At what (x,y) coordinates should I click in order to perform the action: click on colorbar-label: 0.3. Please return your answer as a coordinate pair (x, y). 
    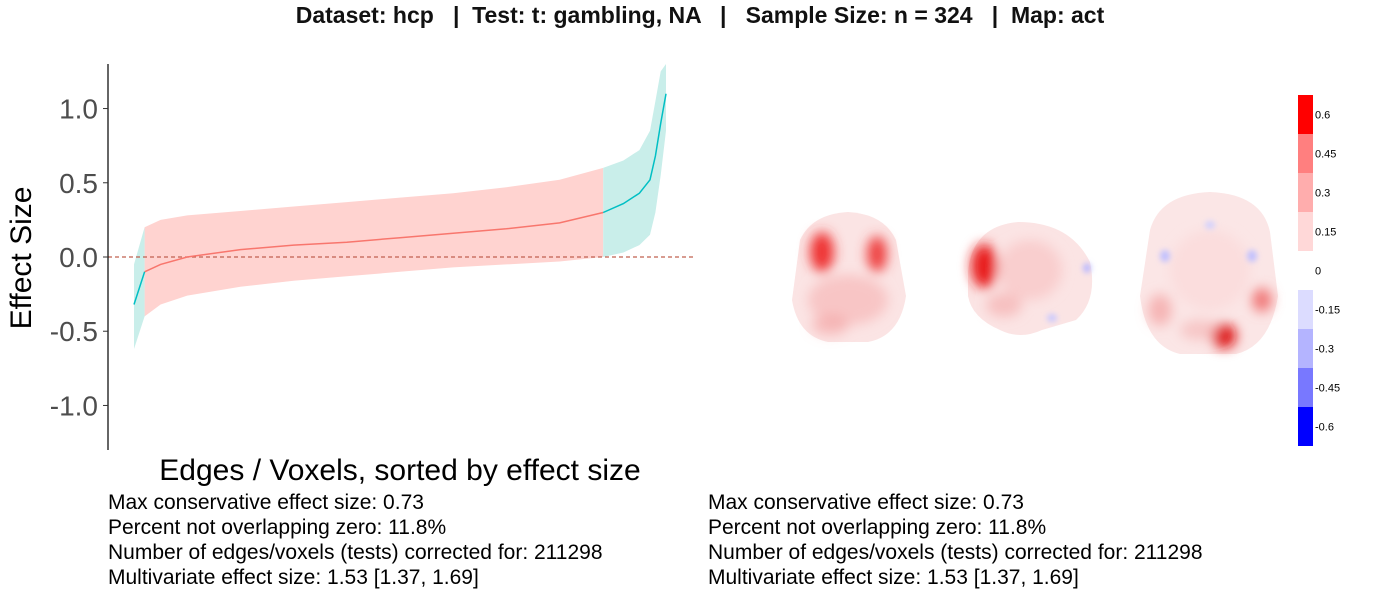
    Looking at the image, I should click on (1322, 194).